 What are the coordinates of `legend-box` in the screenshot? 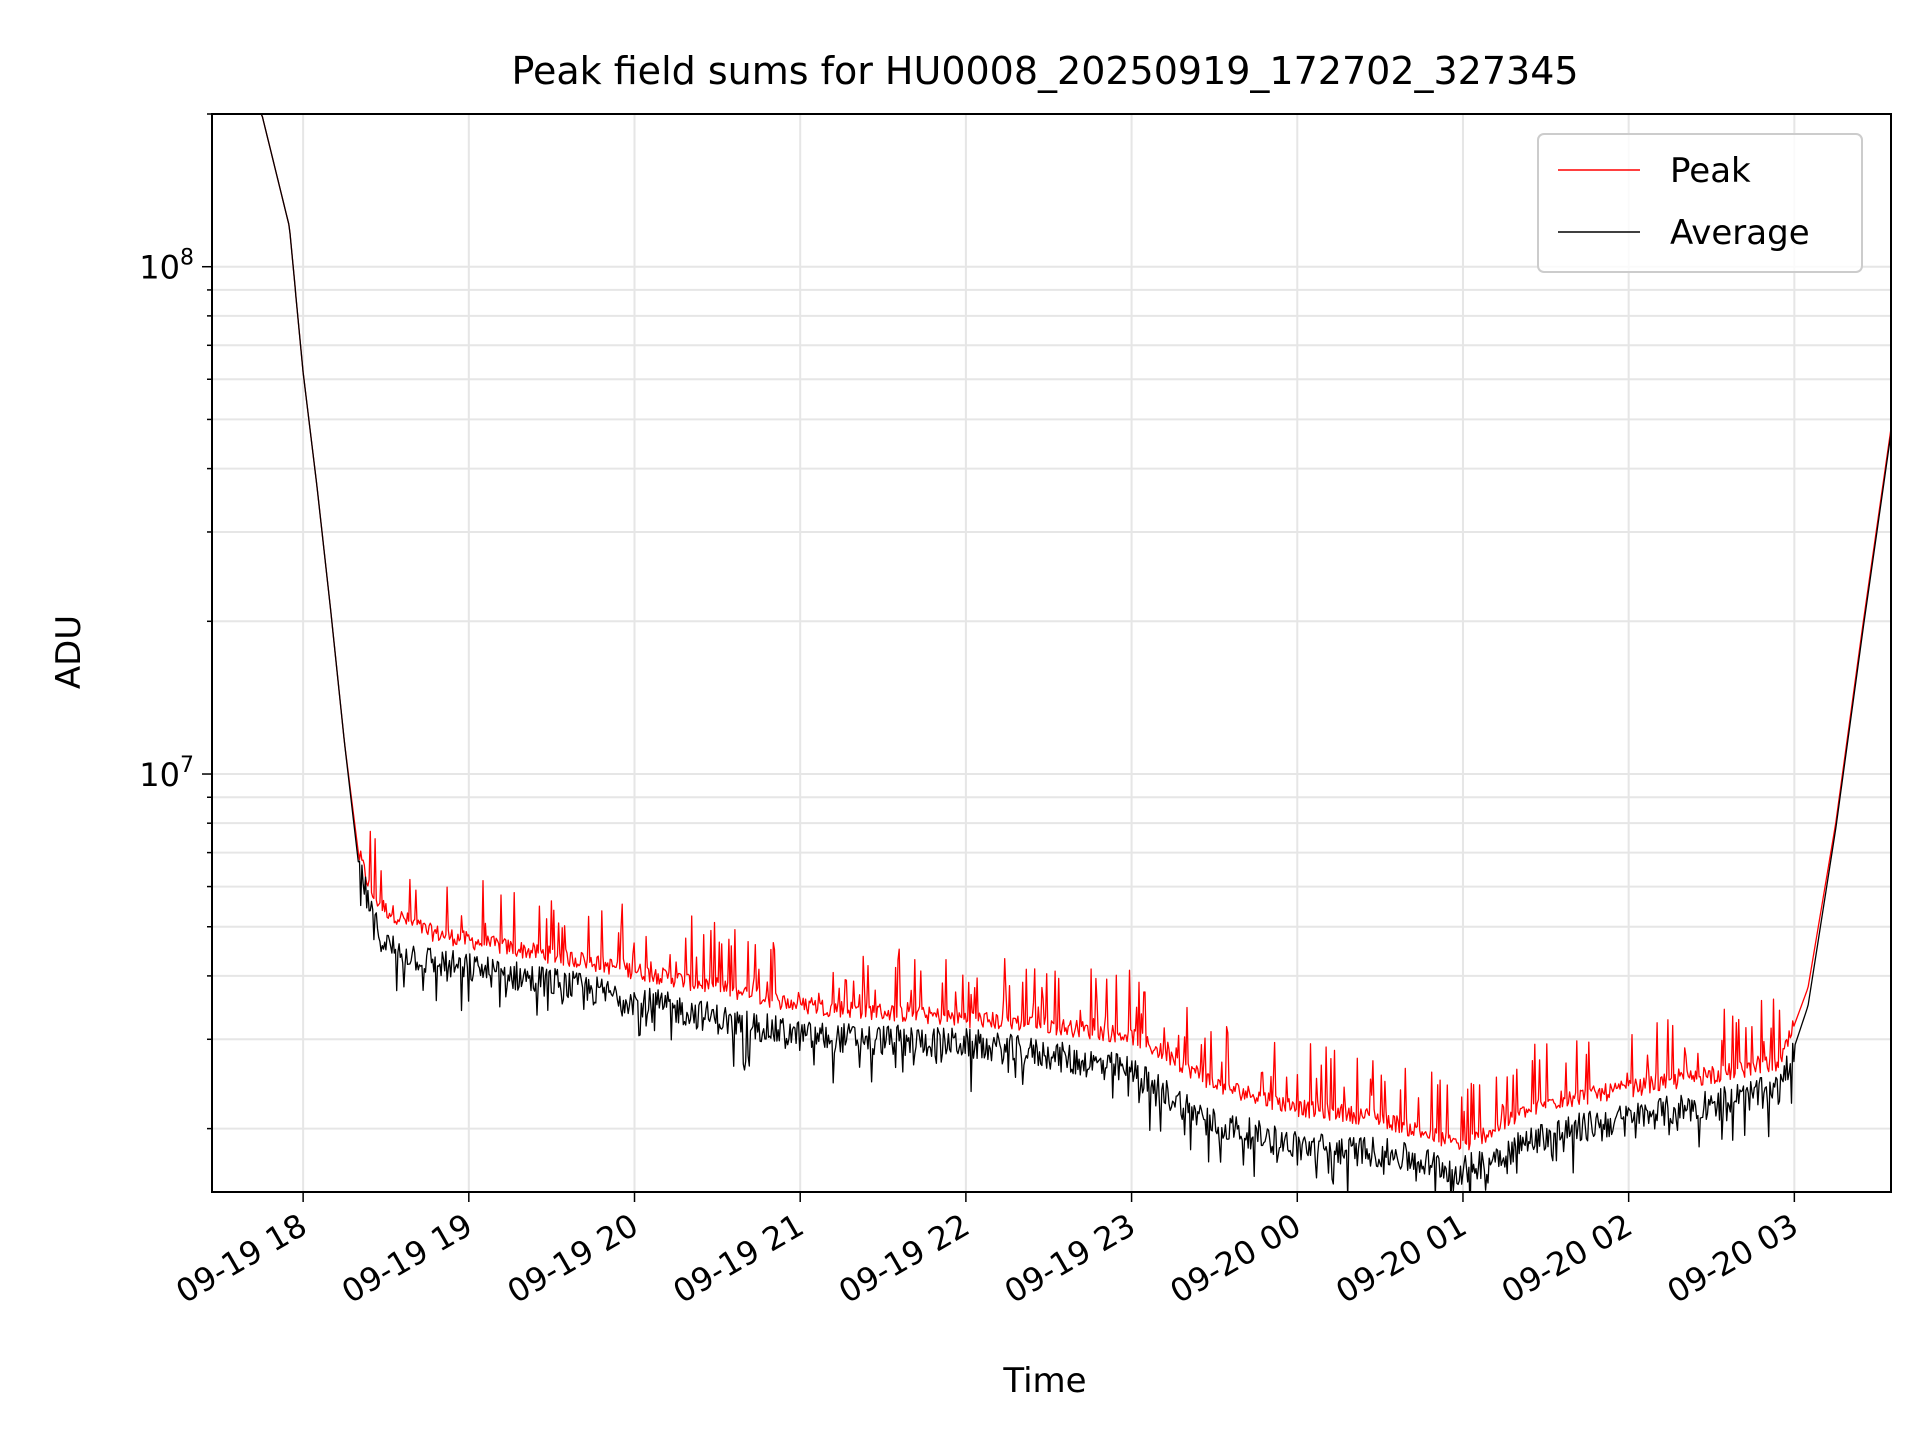 It's located at (1700, 203).